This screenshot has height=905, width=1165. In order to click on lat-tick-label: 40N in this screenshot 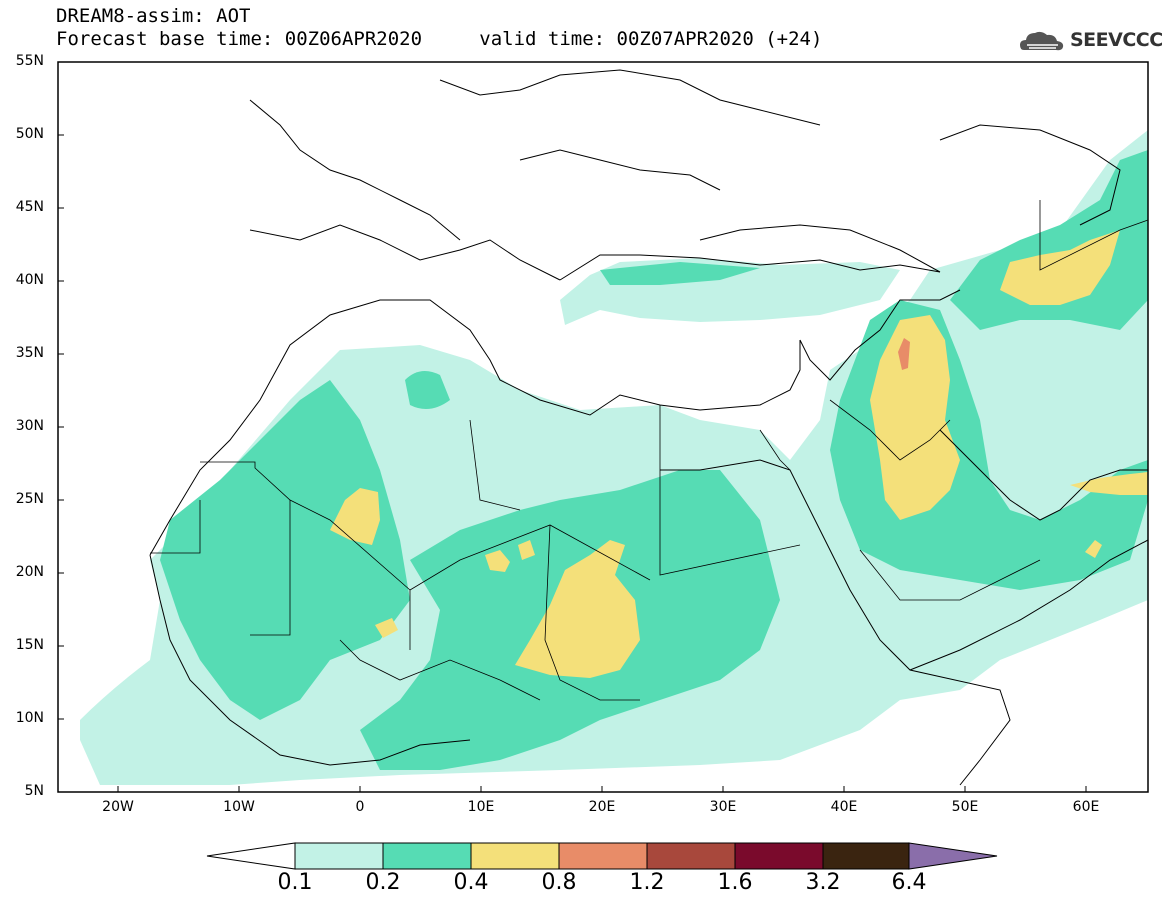, I will do `click(29, 280)`.